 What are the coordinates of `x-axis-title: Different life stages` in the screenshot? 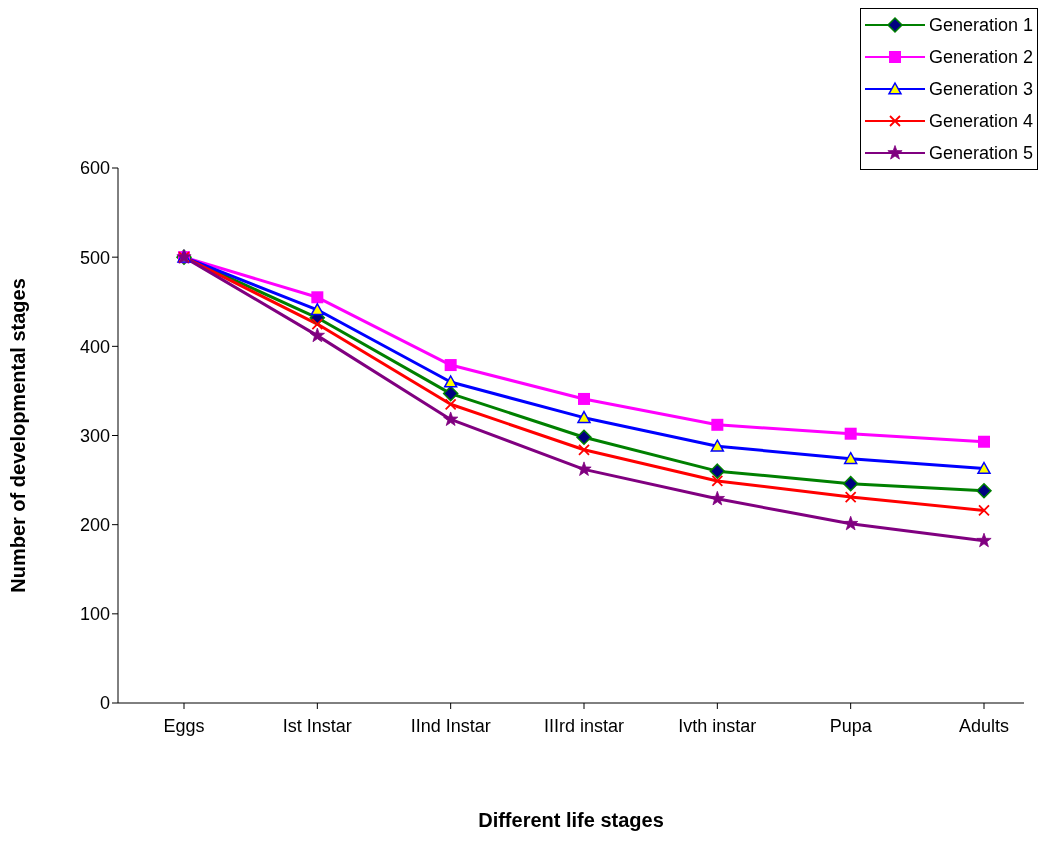 It's located at (571, 820).